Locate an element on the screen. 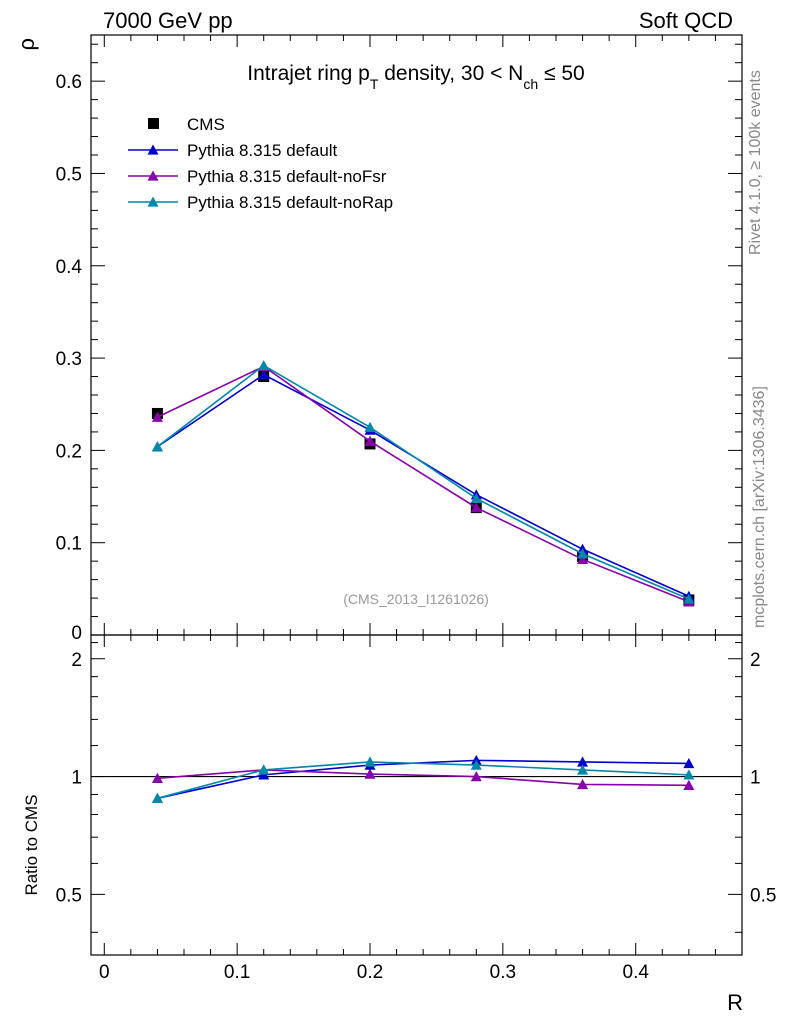 The width and height of the screenshot is (786, 1024). ratio-series-layer is located at coordinates (423, 778).